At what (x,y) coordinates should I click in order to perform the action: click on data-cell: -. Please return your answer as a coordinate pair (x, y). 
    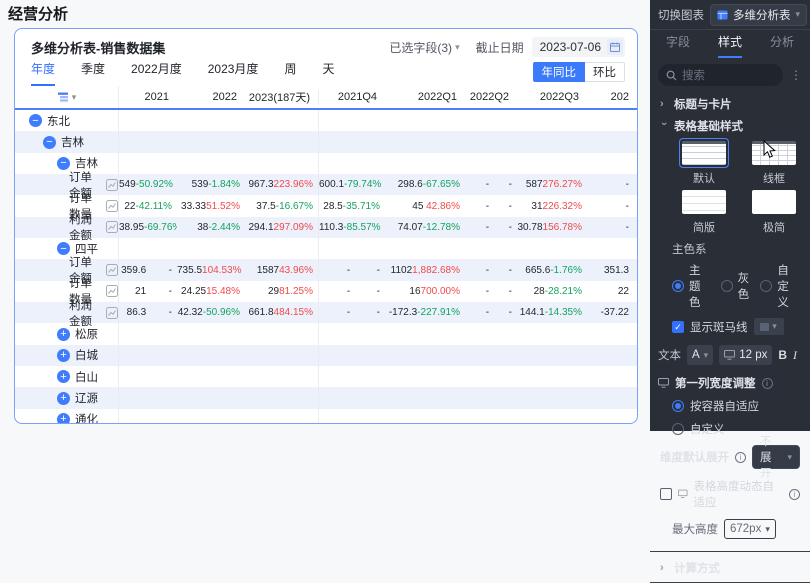
    Looking at the image, I should click on (612, 184).